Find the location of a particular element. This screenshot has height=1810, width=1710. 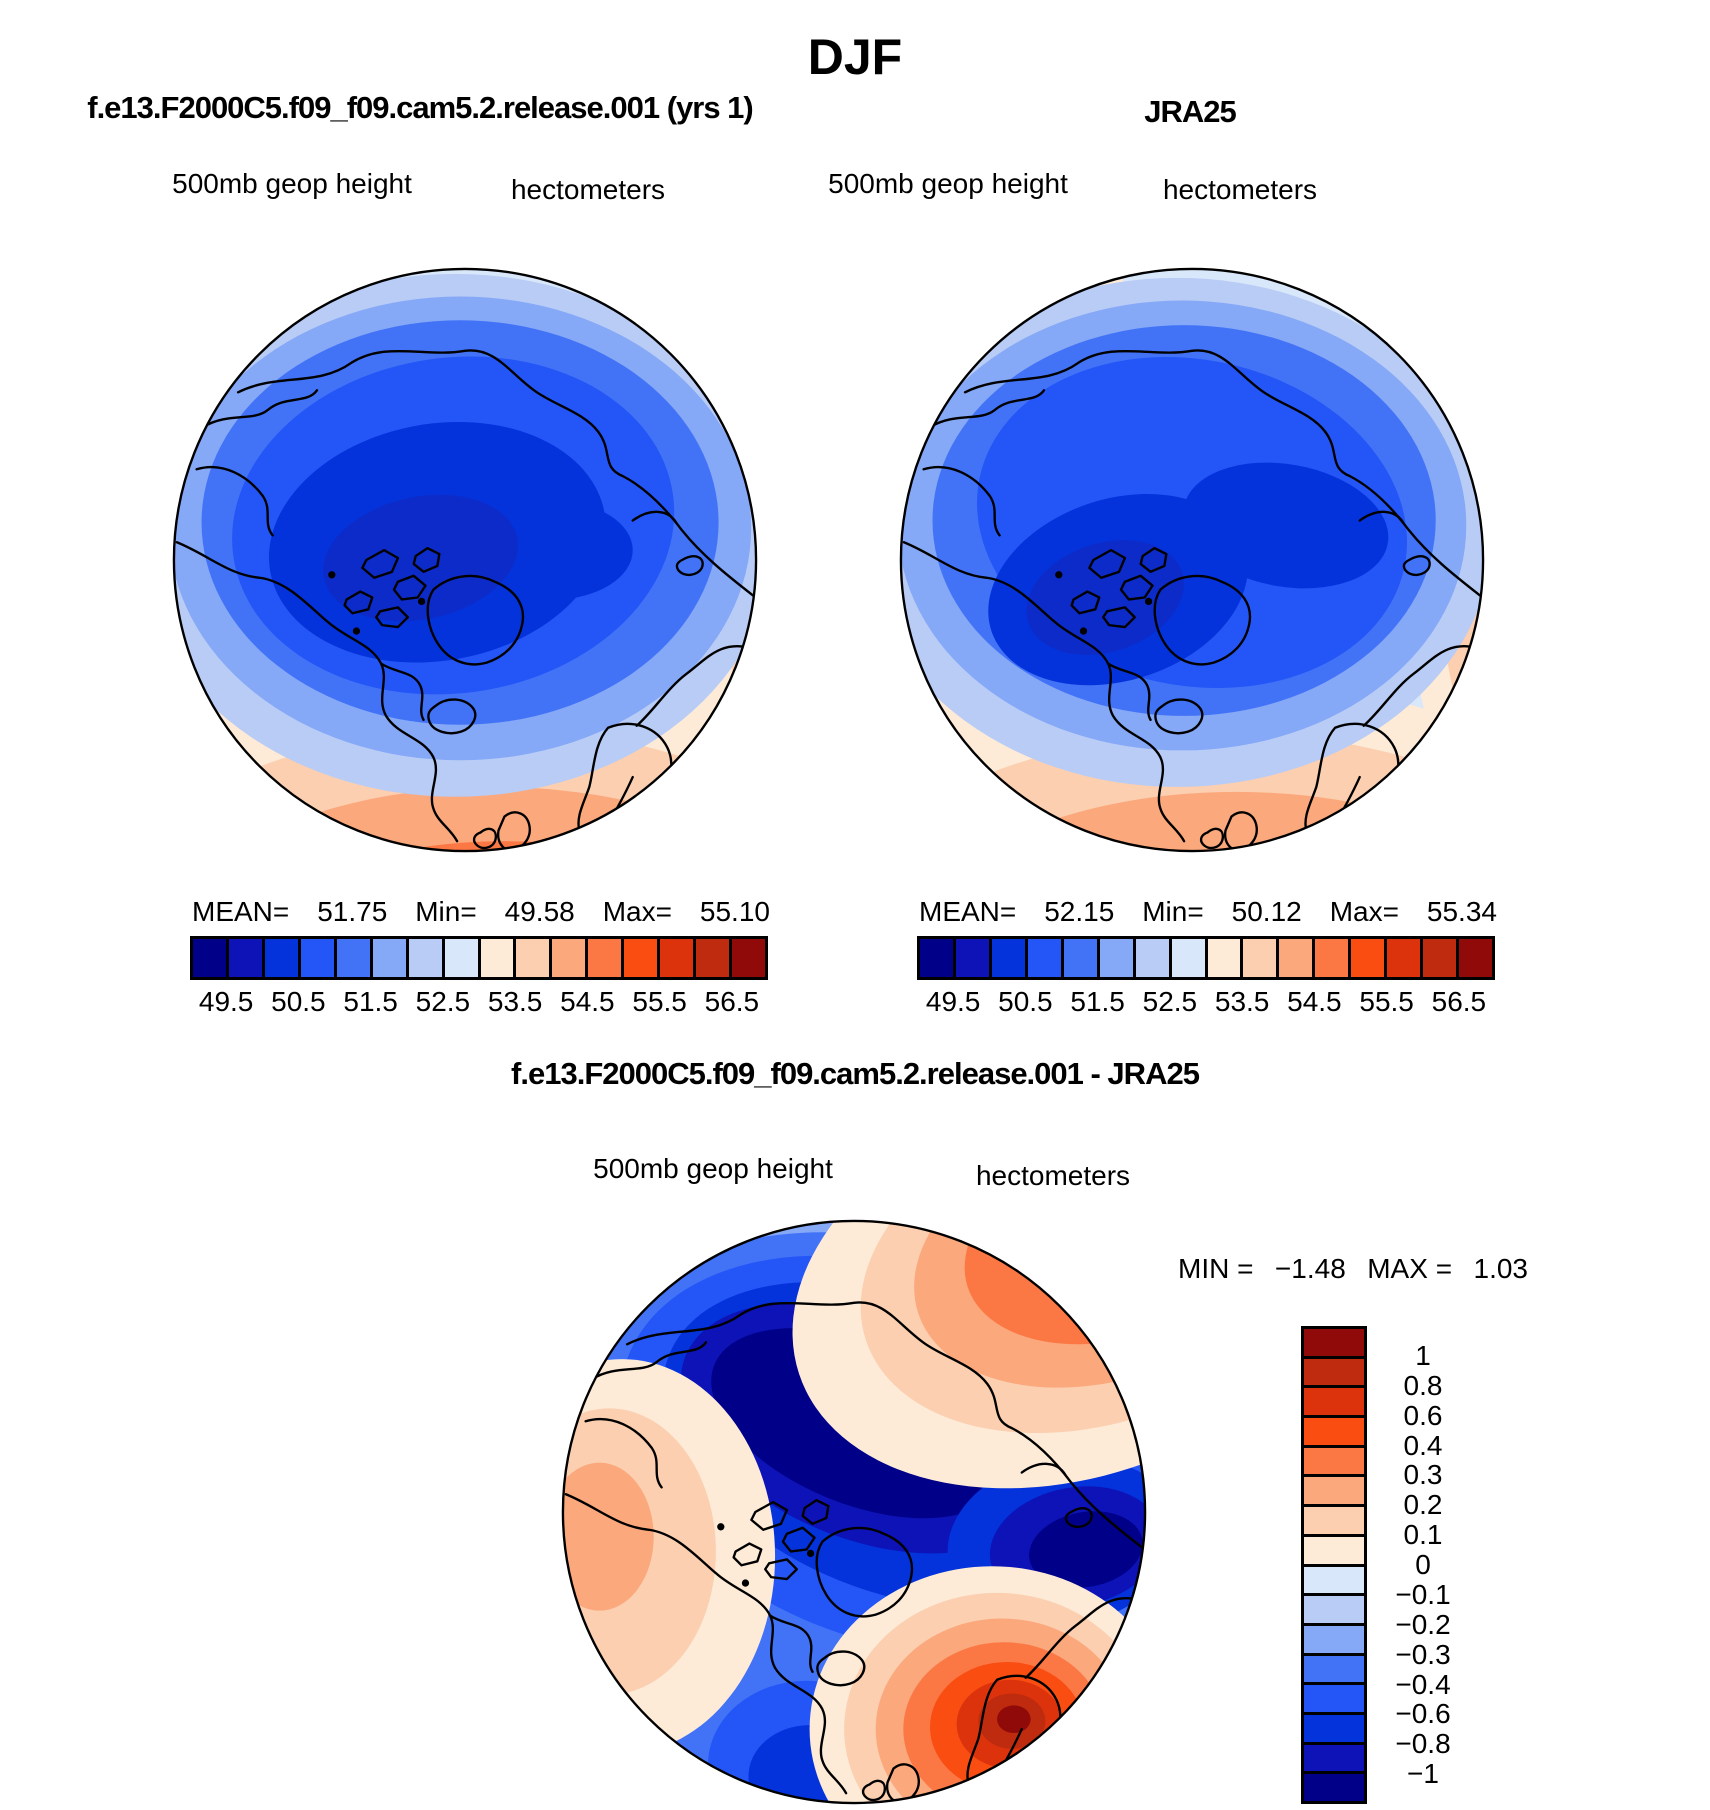

diff-min-label: MIN = is located at coordinates (1216, 1268).